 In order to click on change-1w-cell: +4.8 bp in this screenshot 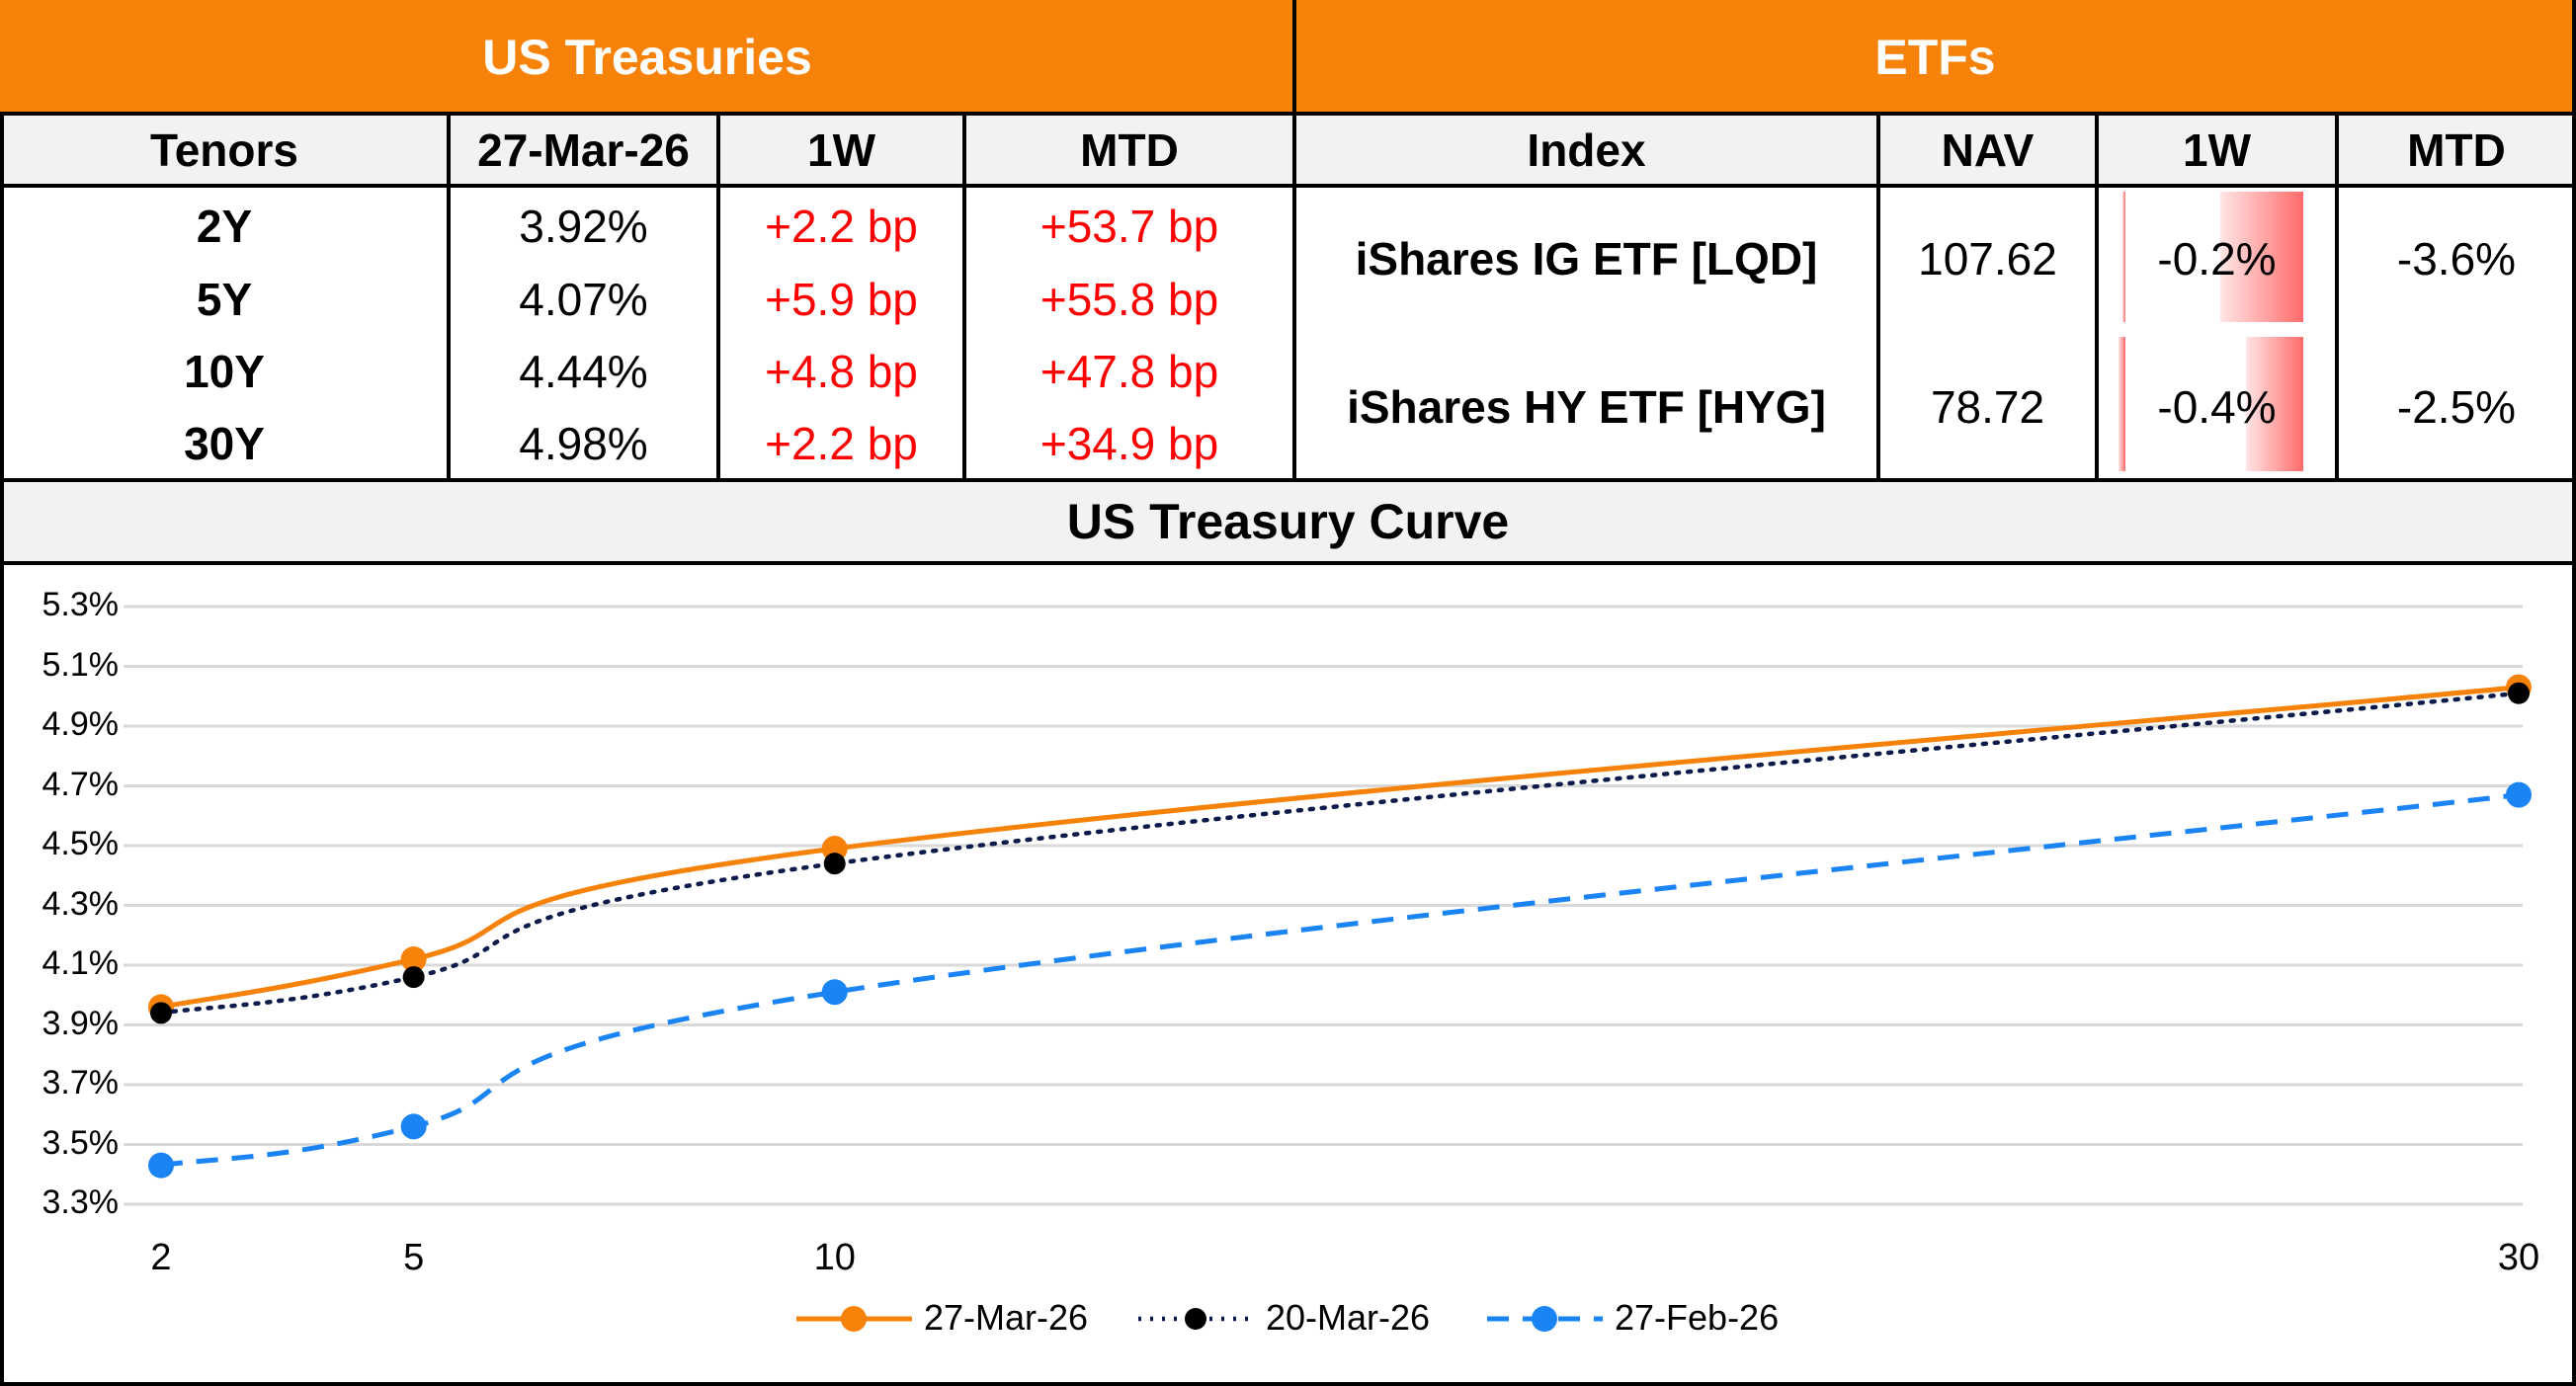, I will do `click(841, 371)`.